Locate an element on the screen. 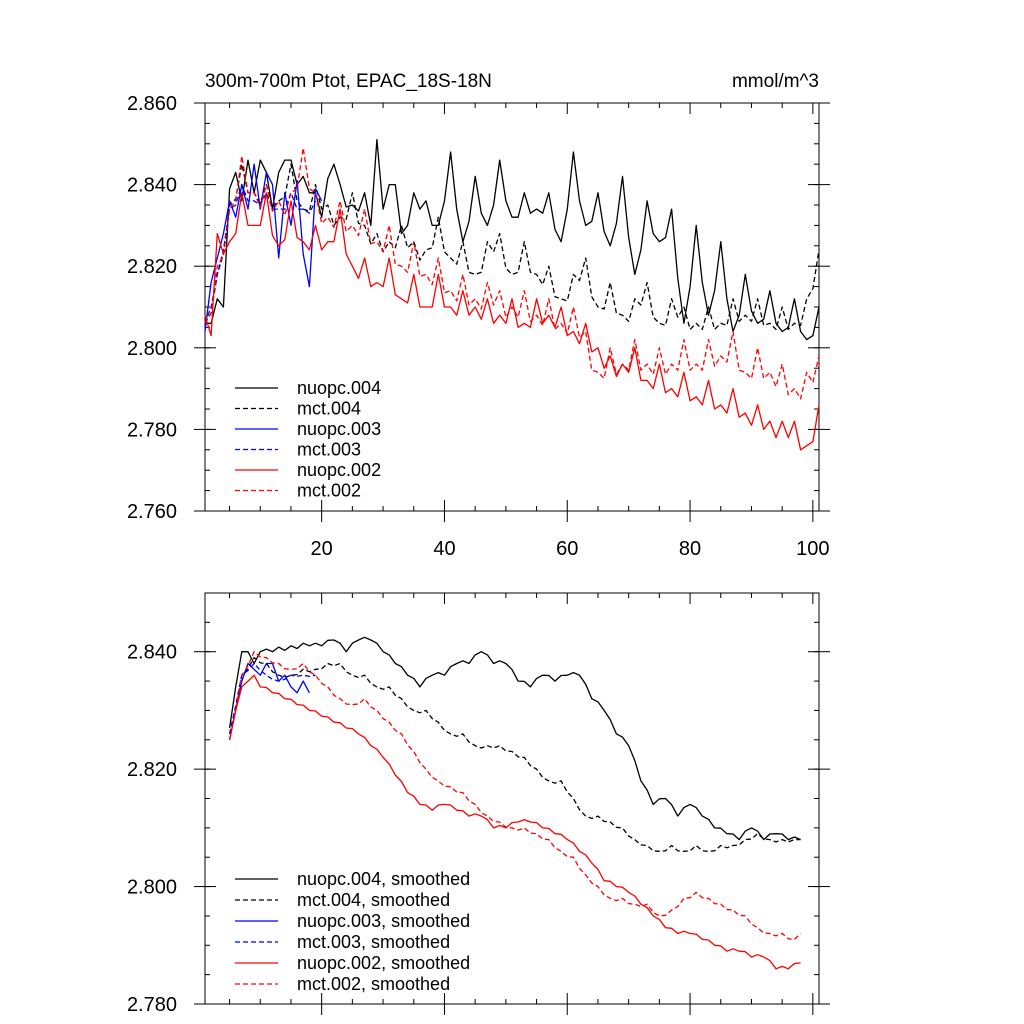  x-tick-label: 100 is located at coordinates (812, 549).